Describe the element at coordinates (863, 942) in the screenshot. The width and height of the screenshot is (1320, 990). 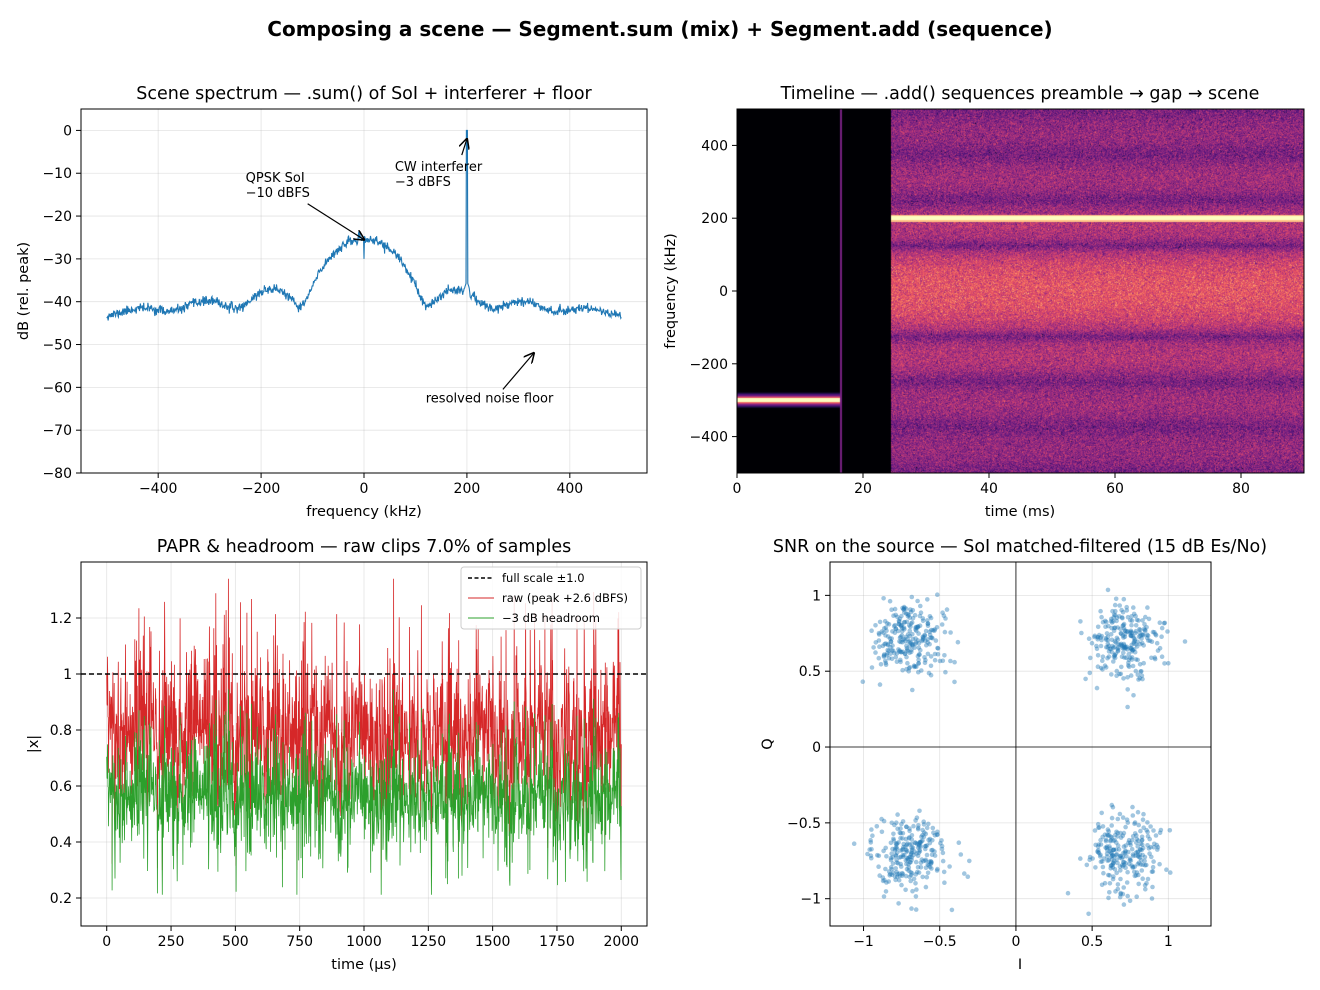
I see `constellation-xtick-label: −1` at that location.